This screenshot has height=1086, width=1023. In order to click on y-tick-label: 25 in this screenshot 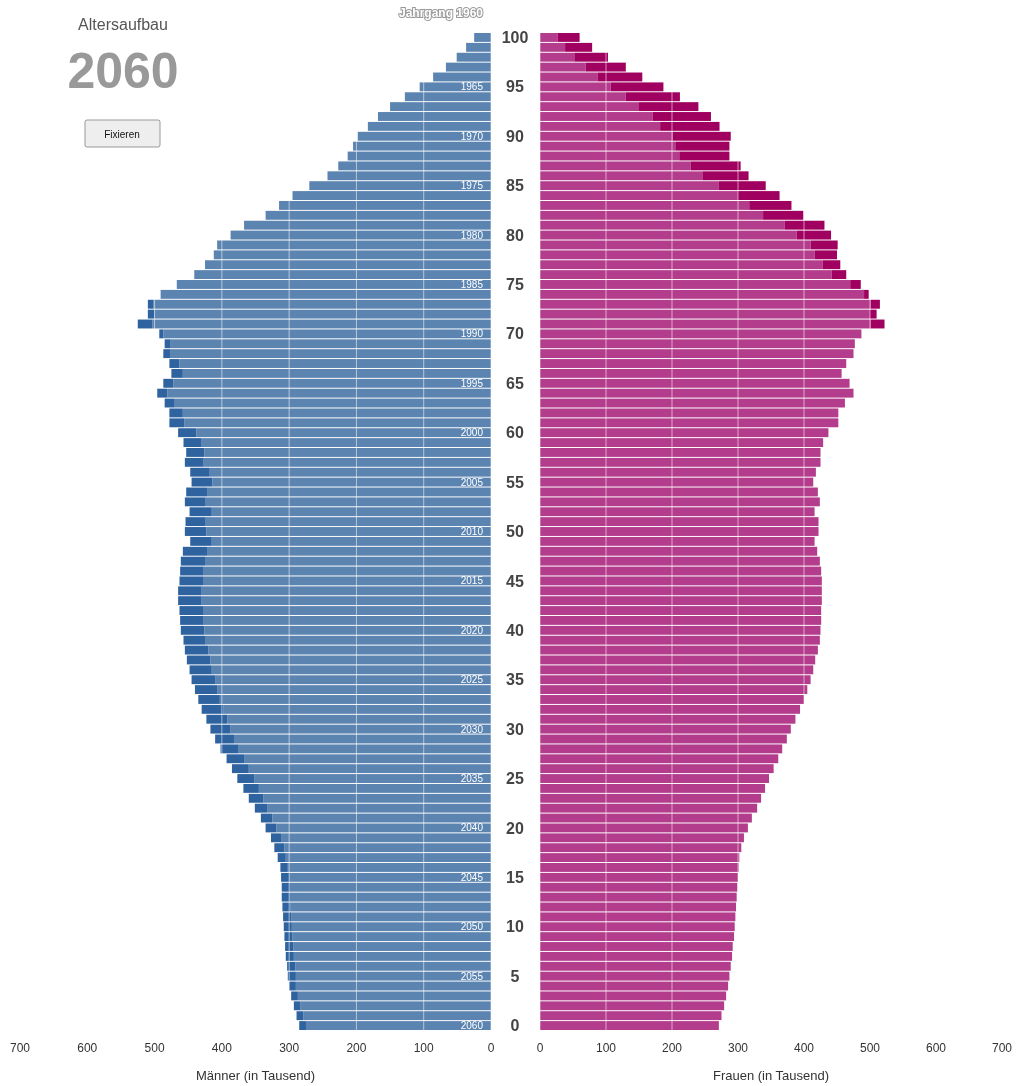, I will do `click(515, 779)`.